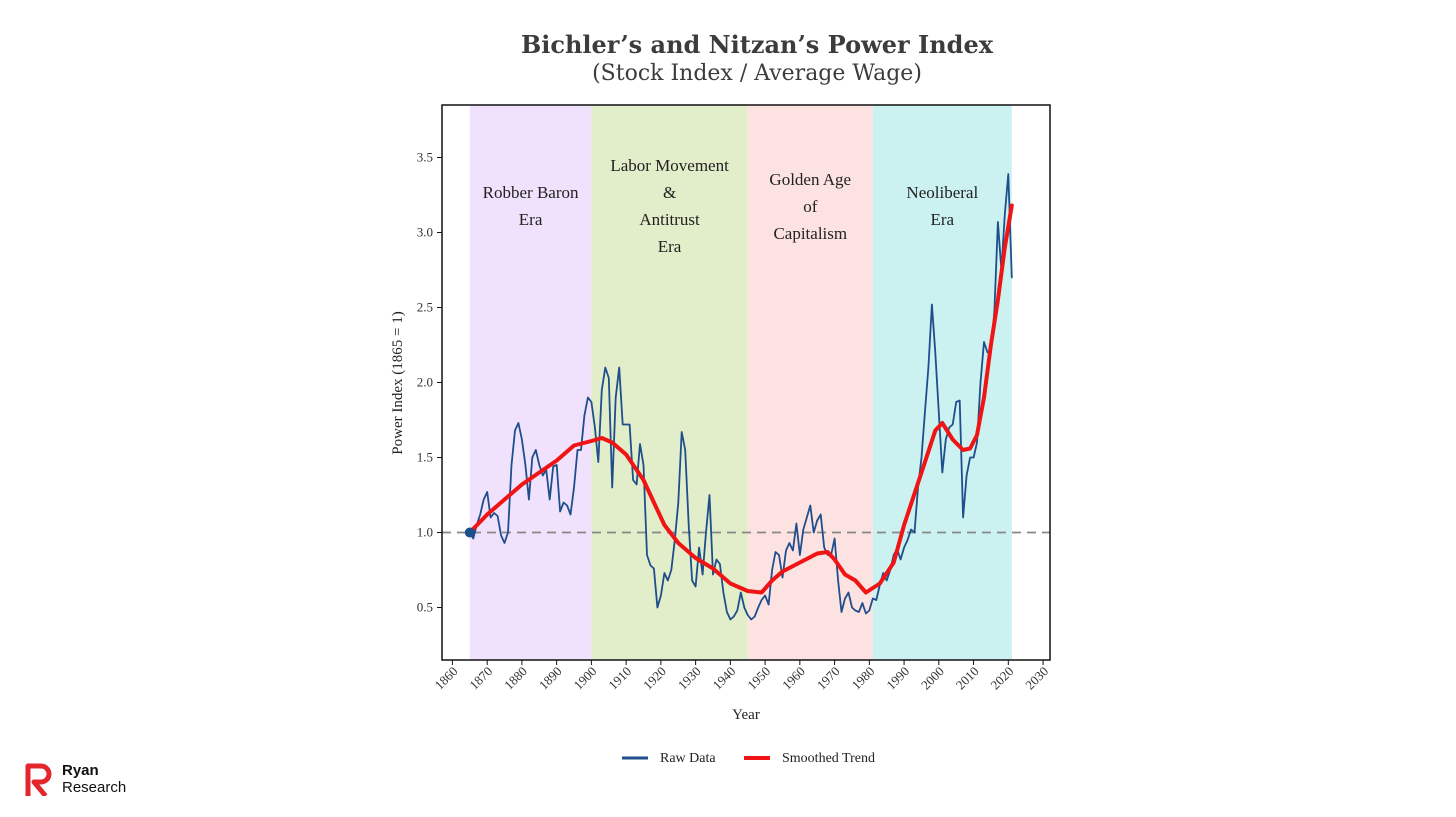 This screenshot has width=1456, height=817. Describe the element at coordinates (515, 678) in the screenshot. I see `x-tick-label: 1880` at that location.